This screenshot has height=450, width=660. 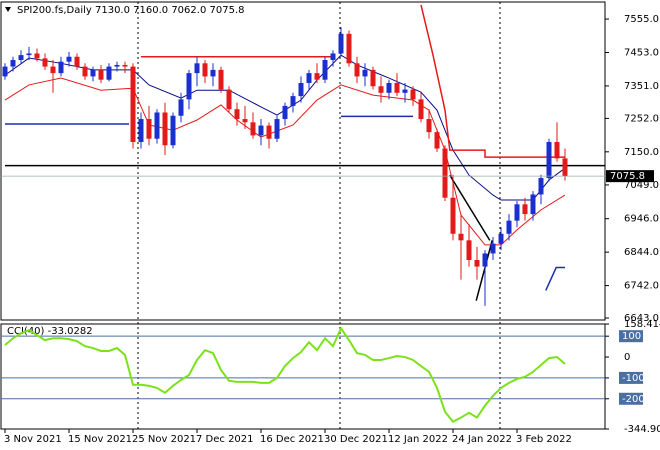 What do you see at coordinates (641, 252) in the screenshot?
I see `y-tick-label: 6844.0` at bounding box center [641, 252].